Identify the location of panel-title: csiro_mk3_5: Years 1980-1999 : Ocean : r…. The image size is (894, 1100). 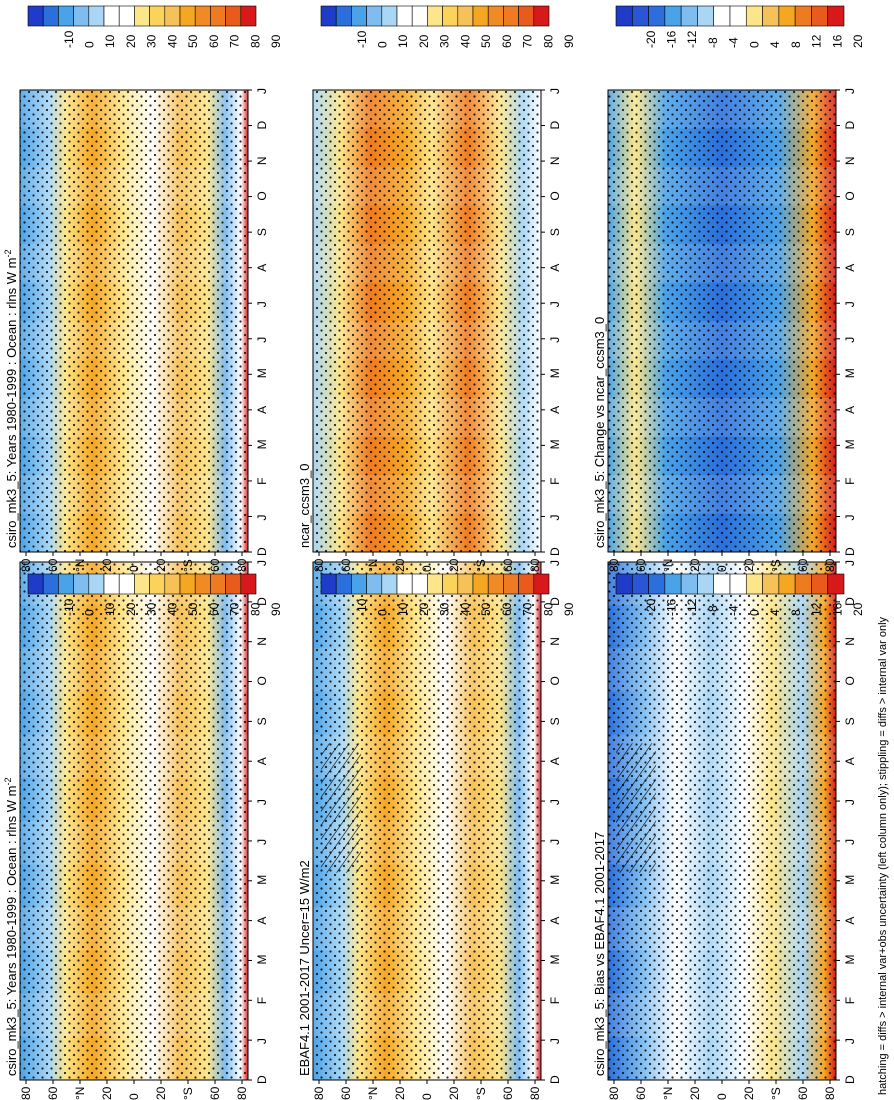
(11, 399).